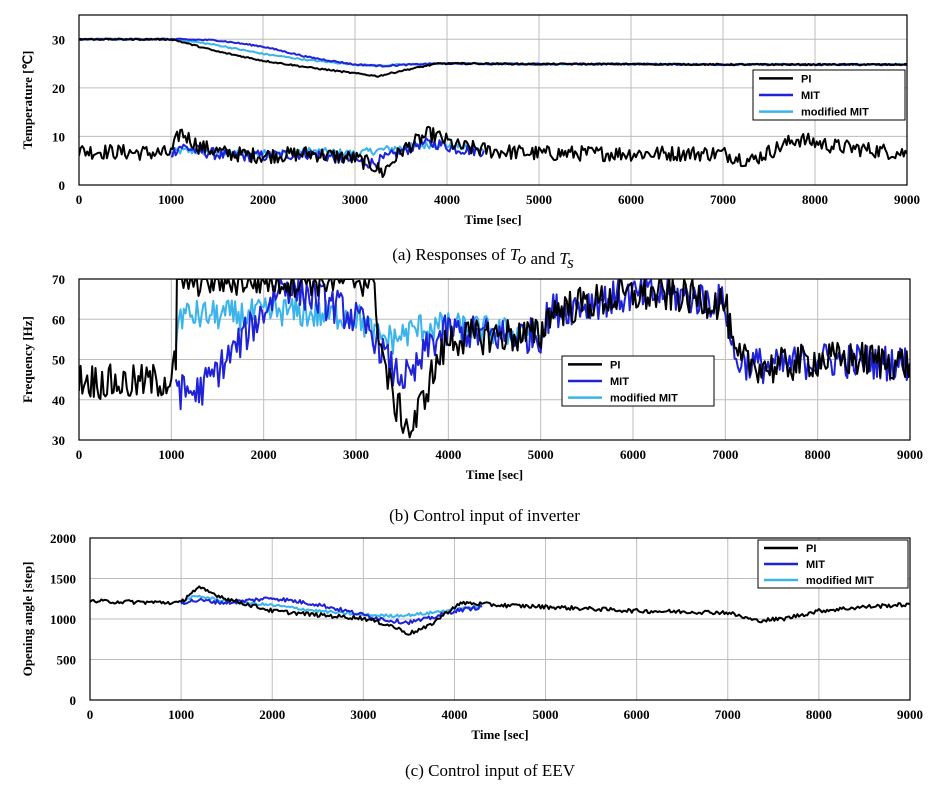 The height and width of the screenshot is (788, 939). What do you see at coordinates (58, 319) in the screenshot?
I see `y-tick-label: 60` at bounding box center [58, 319].